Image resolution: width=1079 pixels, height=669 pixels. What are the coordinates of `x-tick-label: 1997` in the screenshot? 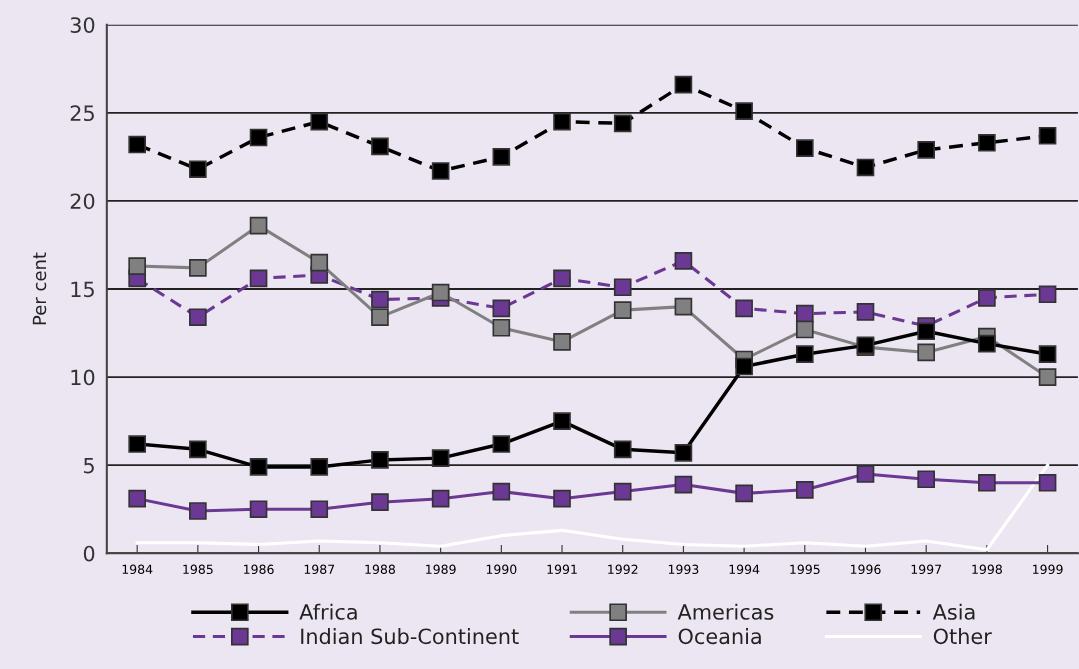 It's located at (926, 569).